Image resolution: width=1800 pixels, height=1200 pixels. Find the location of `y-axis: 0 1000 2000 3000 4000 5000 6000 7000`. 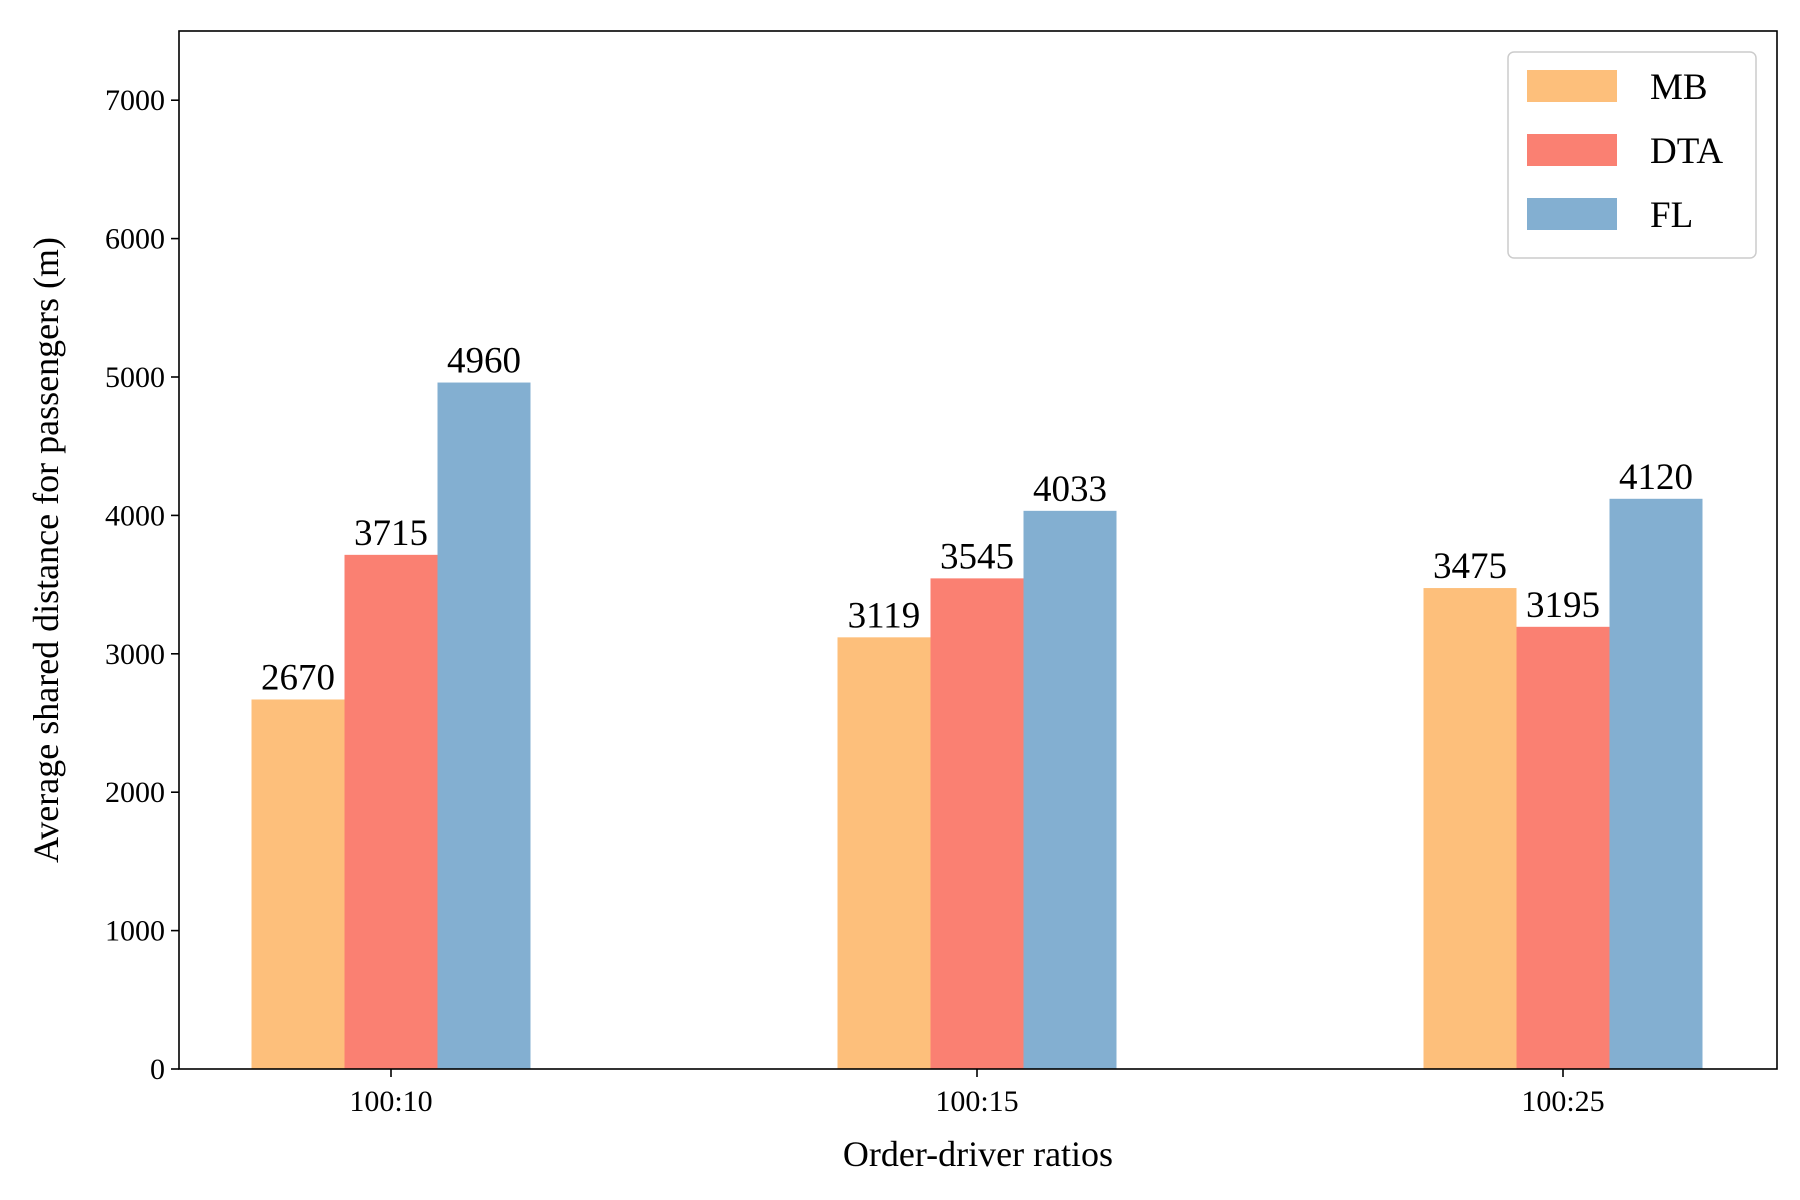

y-axis: 0 1000 2000 3000 4000 5000 6000 7000 is located at coordinates (142, 585).